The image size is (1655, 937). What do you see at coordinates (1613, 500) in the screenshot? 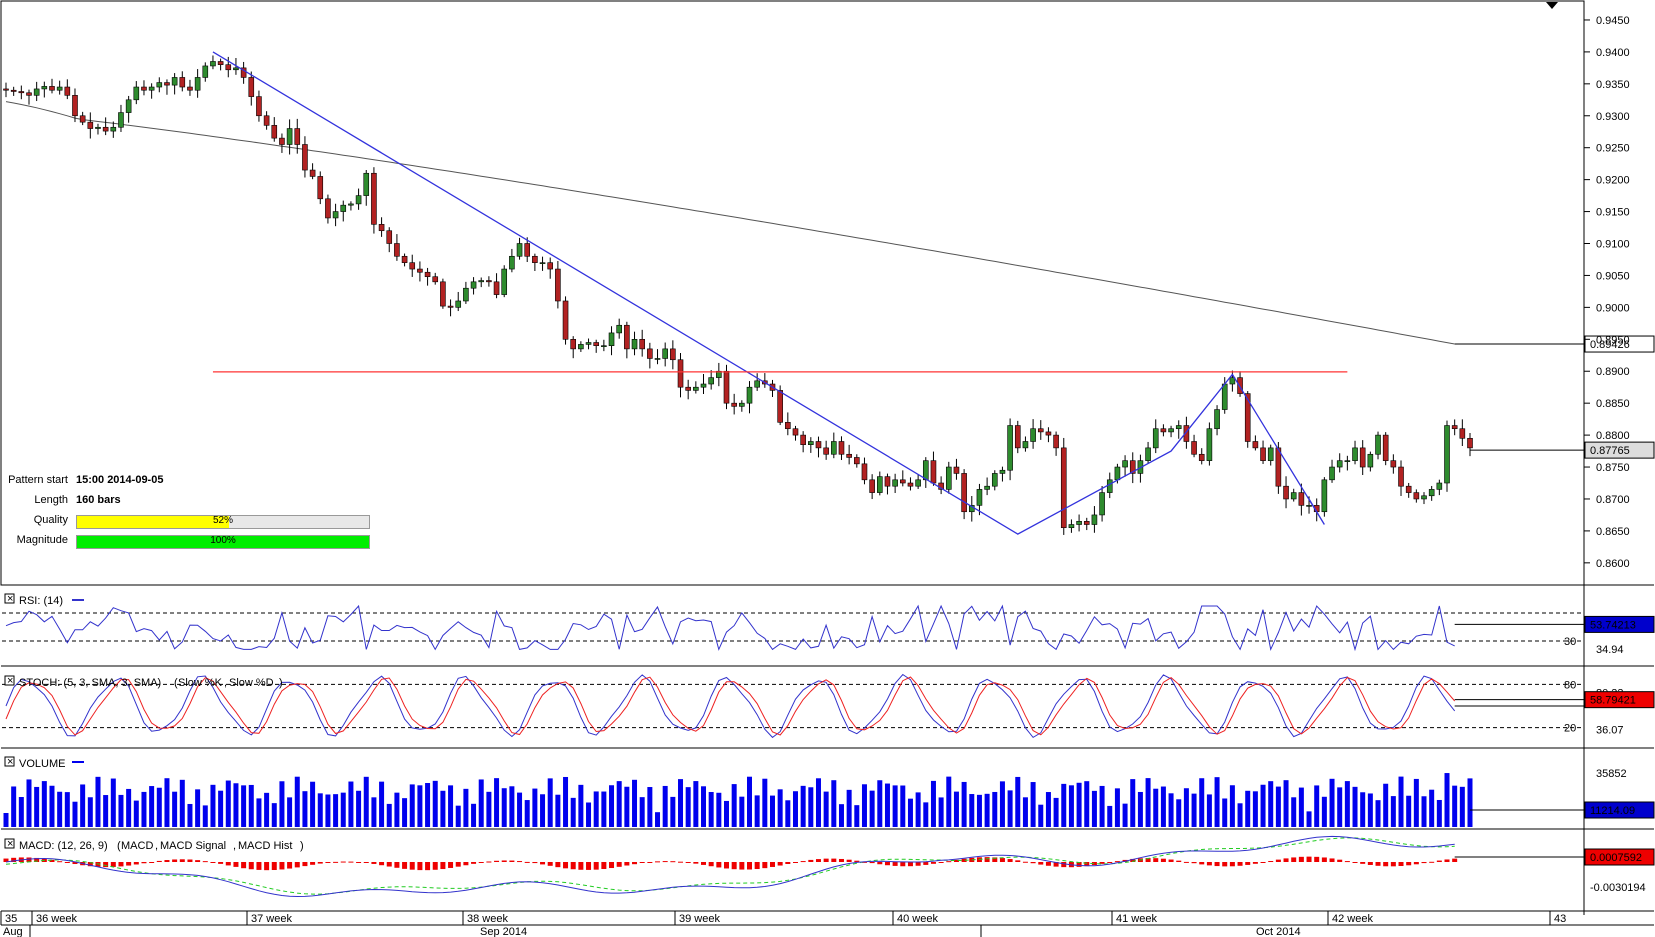
I see `y-tick-label: 0.8700` at bounding box center [1613, 500].